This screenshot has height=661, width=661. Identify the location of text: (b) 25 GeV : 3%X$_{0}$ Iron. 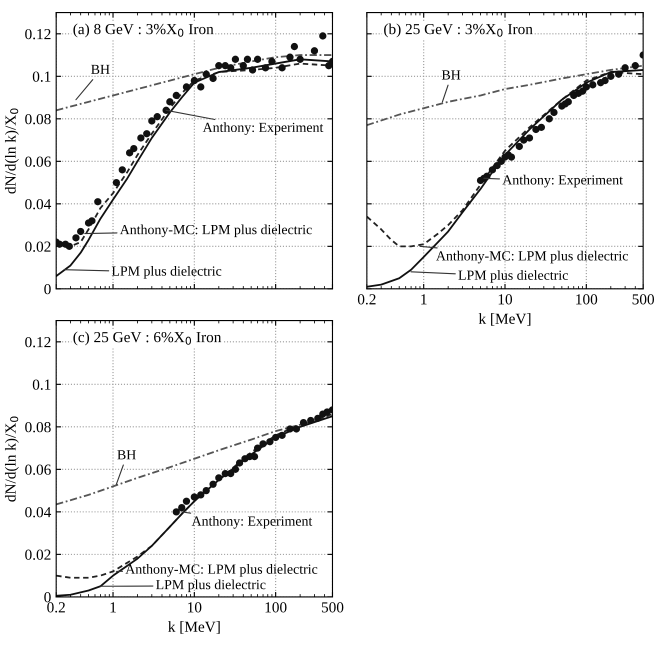
(458, 30).